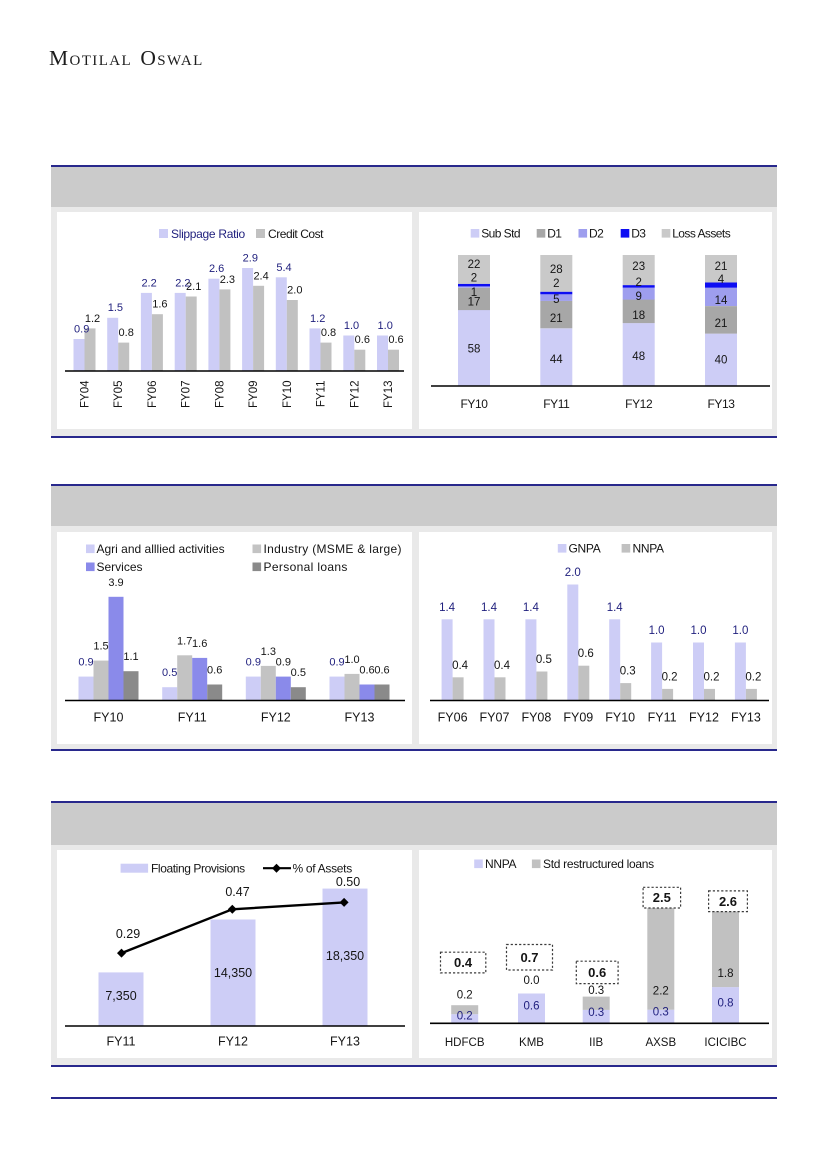 The height and width of the screenshot is (1169, 826). What do you see at coordinates (721, 280) in the screenshot?
I see `svg-text: 4` at bounding box center [721, 280].